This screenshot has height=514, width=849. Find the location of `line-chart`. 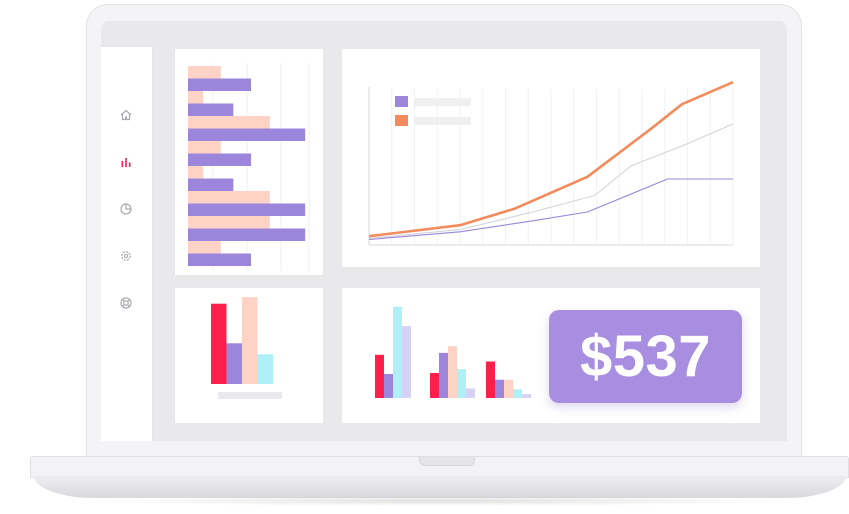

line-chart is located at coordinates (551, 163).